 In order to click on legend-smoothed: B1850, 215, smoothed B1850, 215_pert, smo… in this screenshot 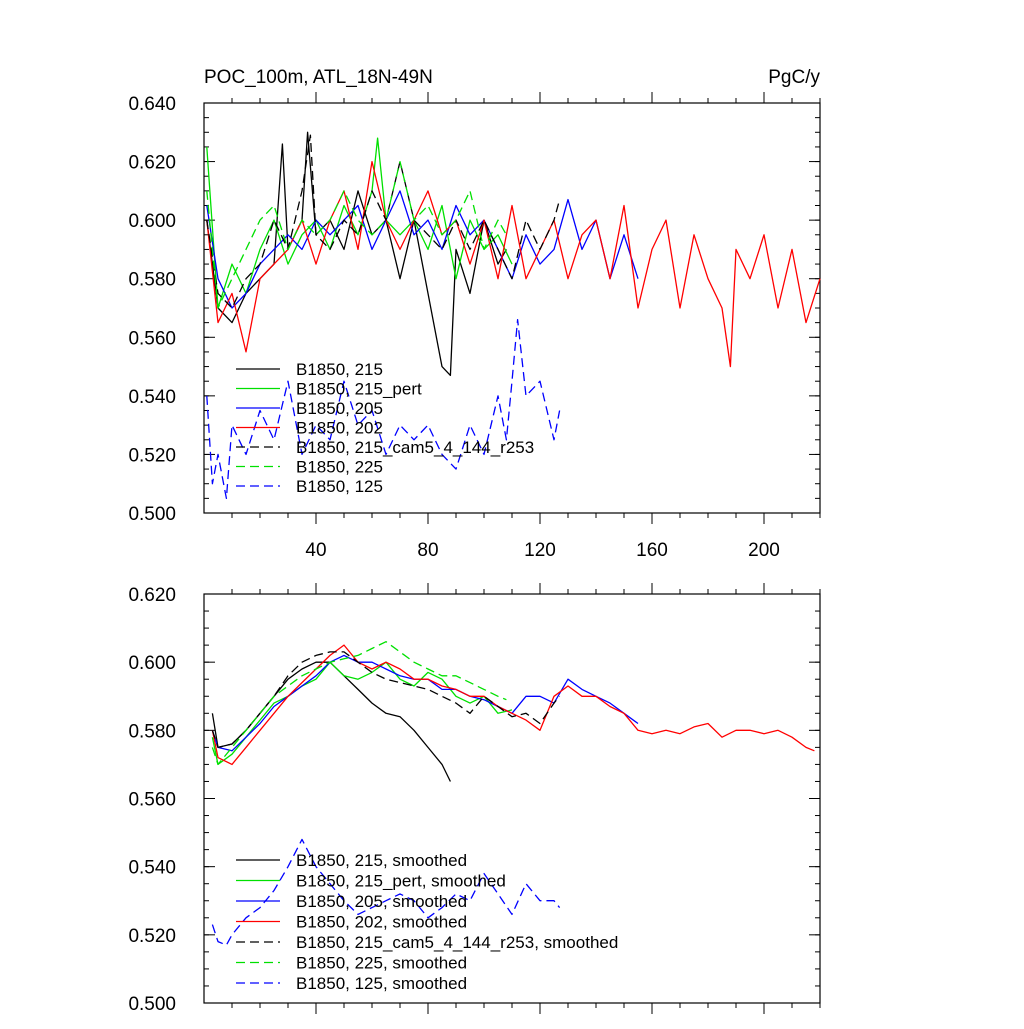, I will do `click(427, 922)`.